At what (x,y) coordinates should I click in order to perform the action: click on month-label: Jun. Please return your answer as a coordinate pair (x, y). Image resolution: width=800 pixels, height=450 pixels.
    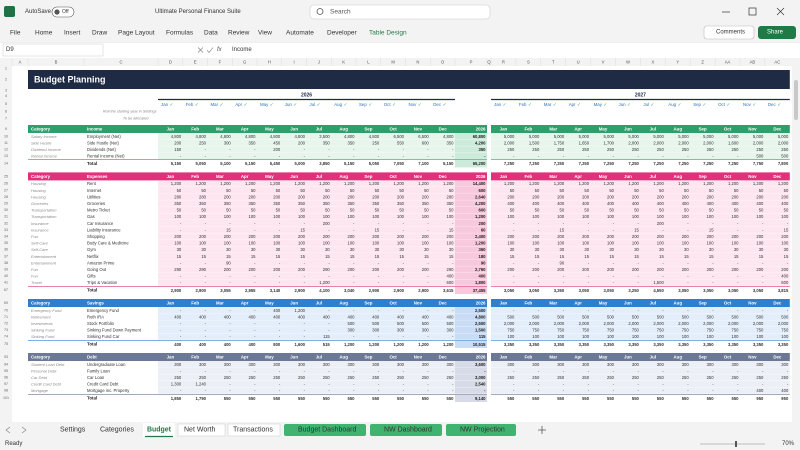
    Looking at the image, I should click on (289, 104).